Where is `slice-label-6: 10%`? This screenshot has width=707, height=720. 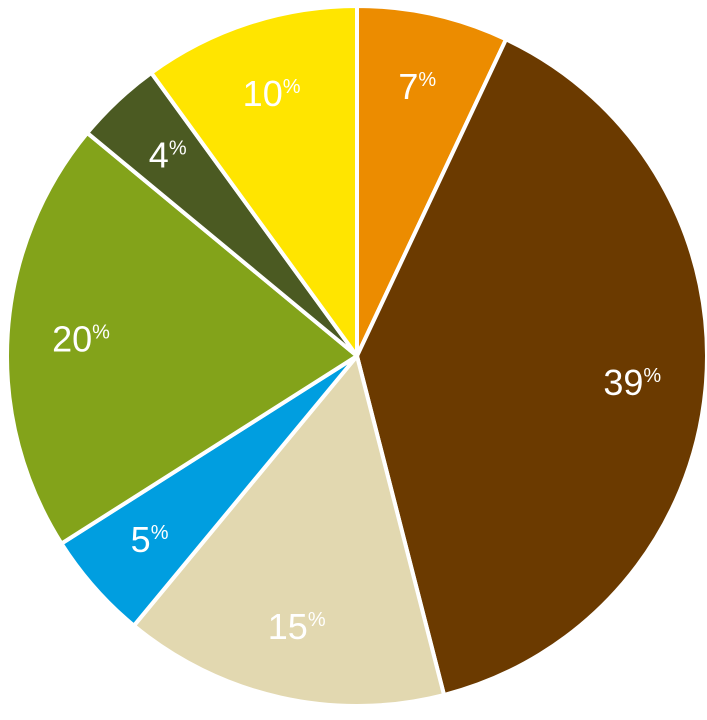 slice-label-6: 10% is located at coordinates (272, 93).